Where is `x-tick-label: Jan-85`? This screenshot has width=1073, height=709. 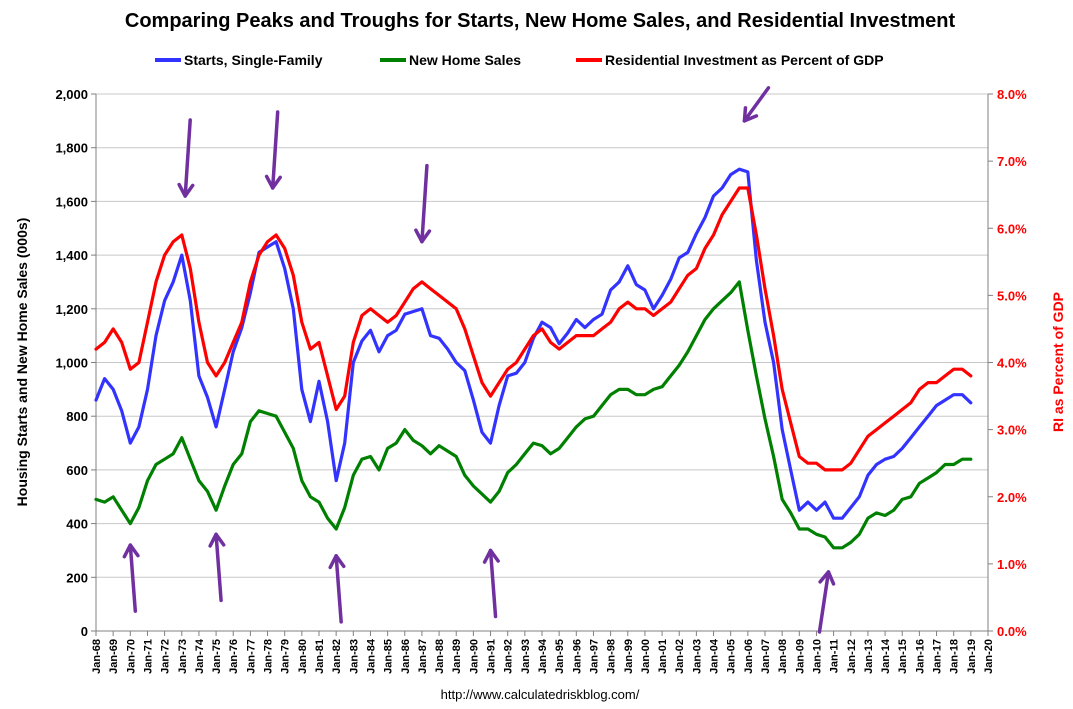
x-tick-label: Jan-85 is located at coordinates (389, 656).